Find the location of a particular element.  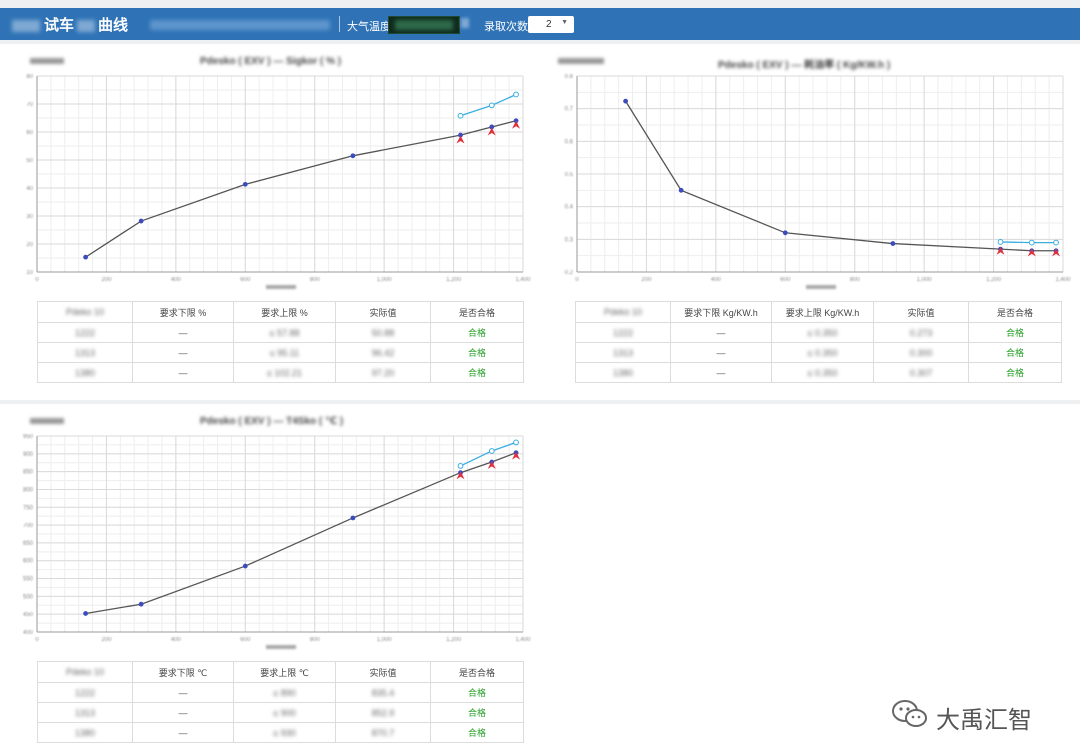

table-cell: ≤ 930 is located at coordinates (284, 732).